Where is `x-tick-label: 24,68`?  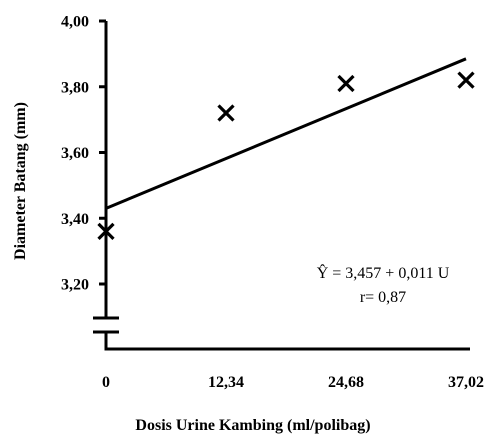
x-tick-label: 24,68 is located at coordinates (346, 382).